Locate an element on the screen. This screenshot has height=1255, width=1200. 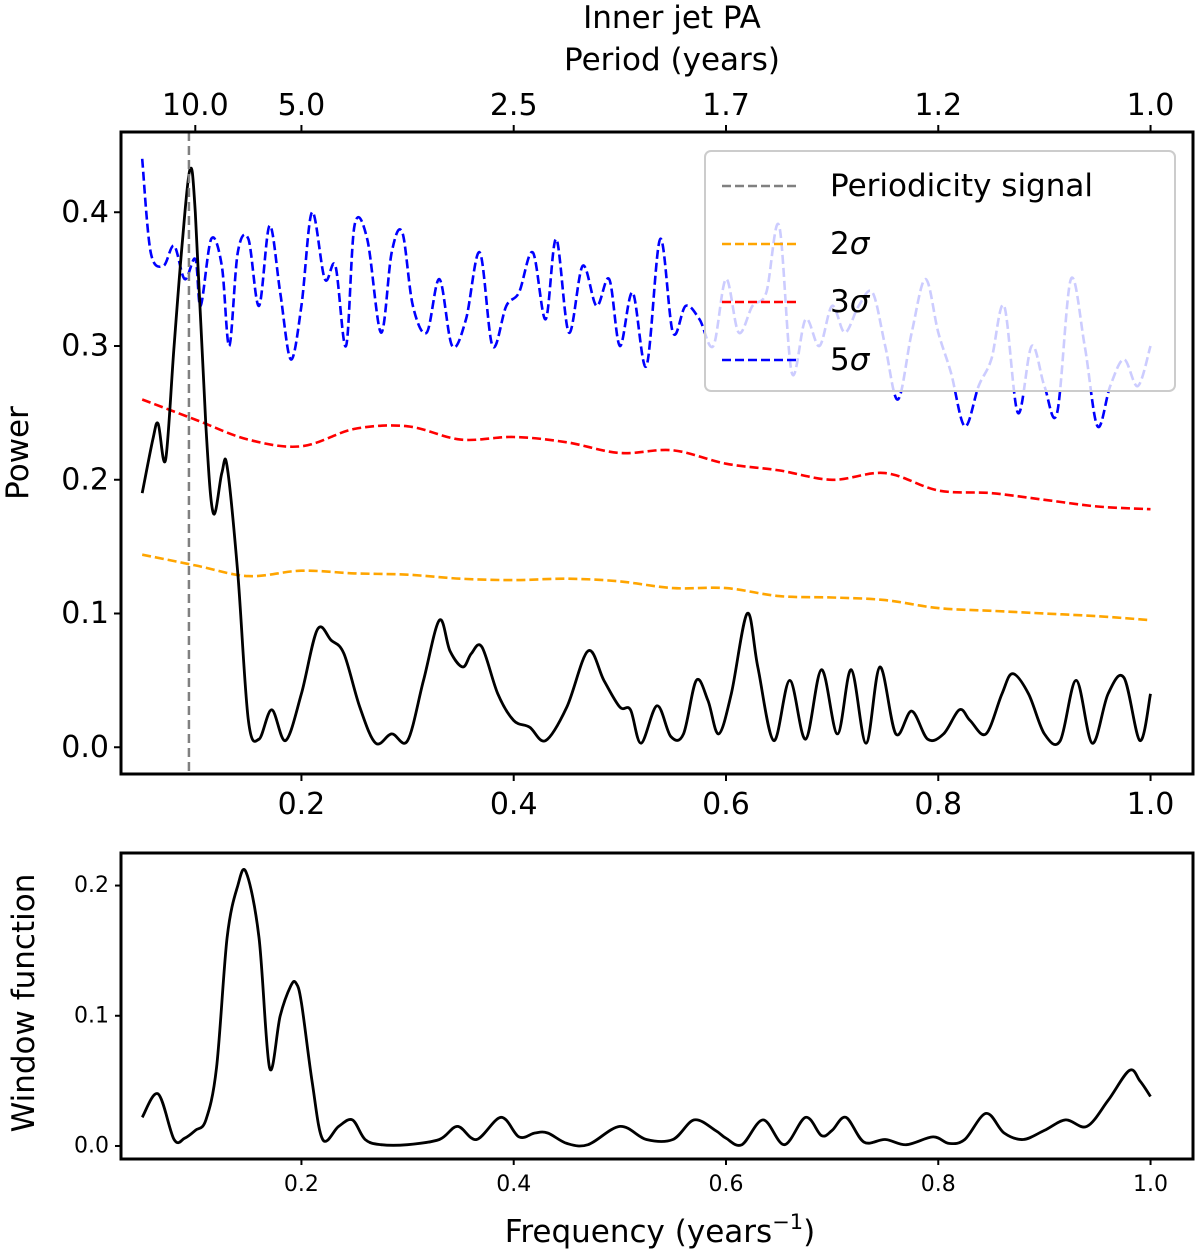
periodogram-y-ticks: 0.0 0.1 0.2 0.3 0.4 is located at coordinates (91, 480).